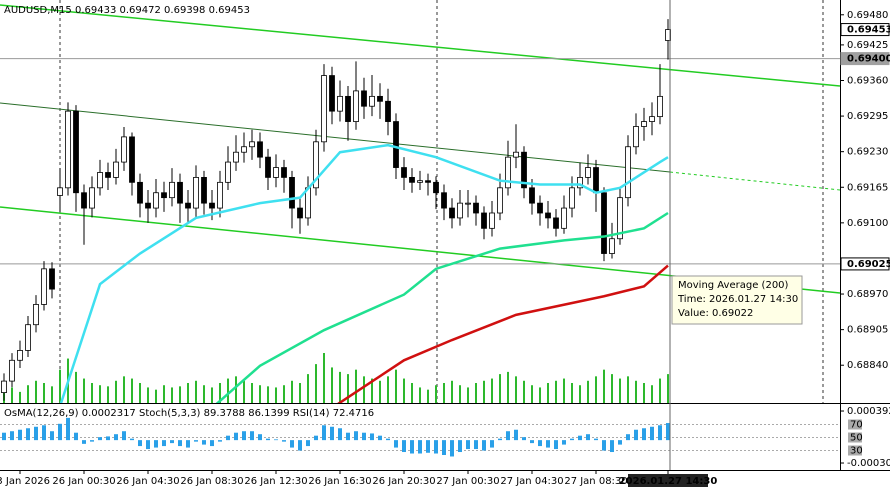 Image resolution: width=890 pixels, height=491 pixels. I want to click on x-tick-label: 27 Jan 04:30, so click(531, 481).